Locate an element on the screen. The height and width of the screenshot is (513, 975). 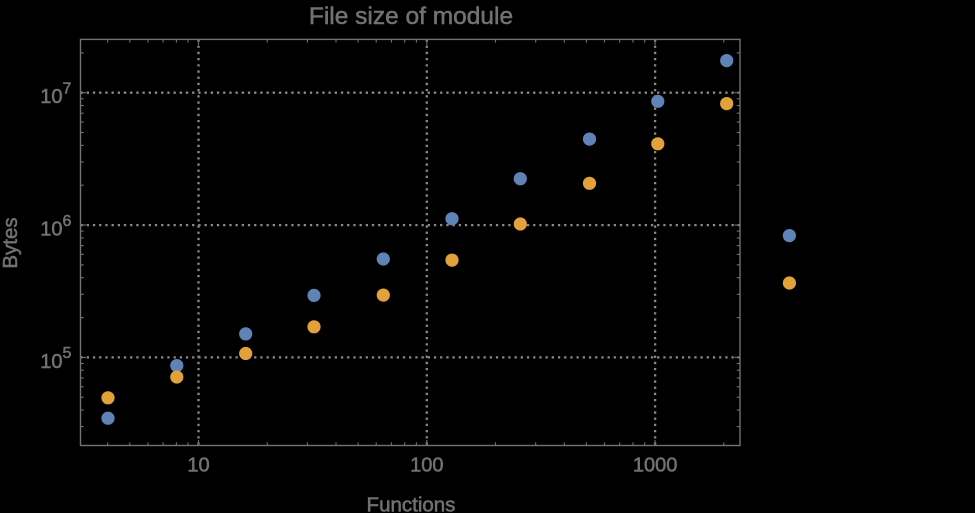
svg-text: 5 is located at coordinates (67, 353).